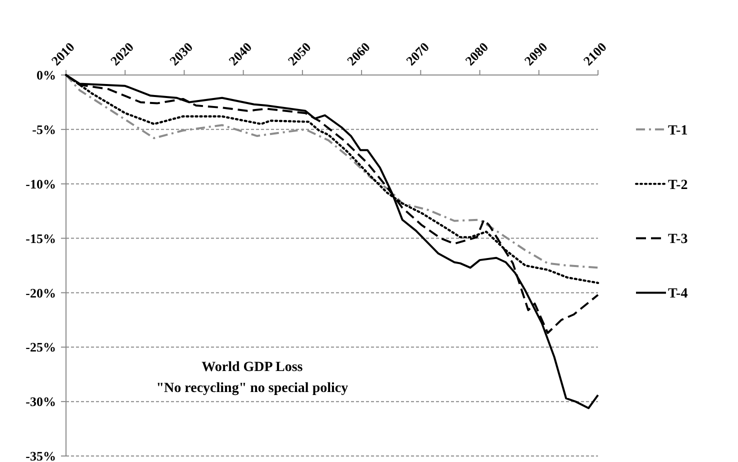  What do you see at coordinates (678, 294) in the screenshot?
I see `legend-label: T-4` at bounding box center [678, 294].